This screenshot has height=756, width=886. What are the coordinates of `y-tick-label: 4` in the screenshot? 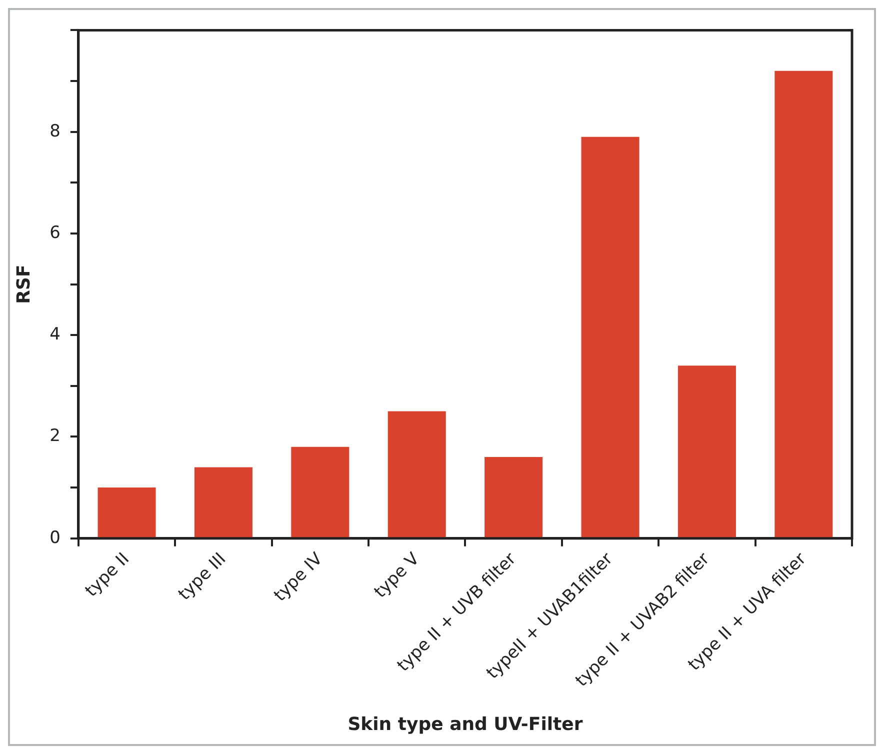 It's located at (55, 334).